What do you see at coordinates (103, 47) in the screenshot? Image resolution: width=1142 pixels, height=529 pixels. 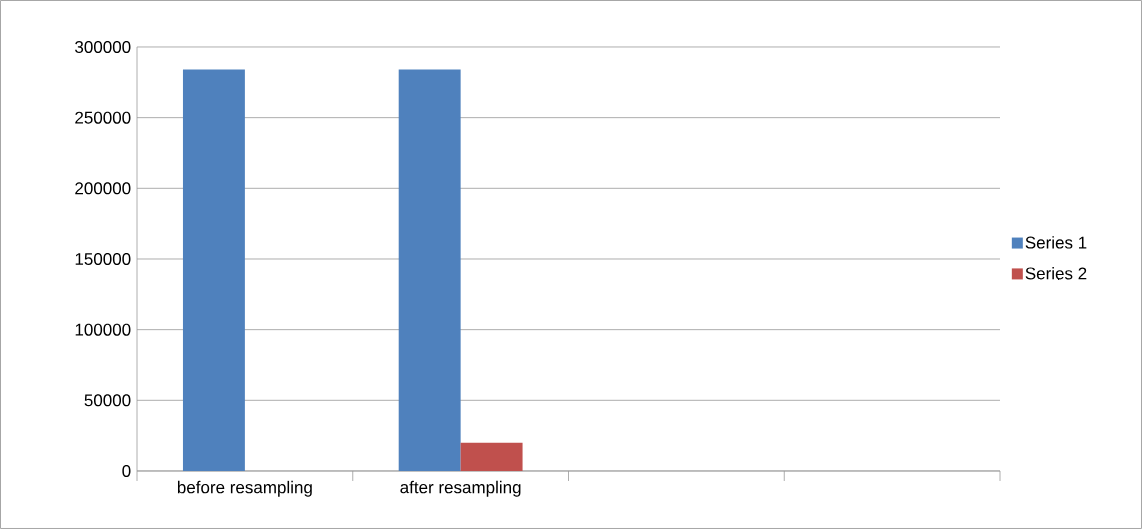 I see `y-tick-label: 300000` at bounding box center [103, 47].